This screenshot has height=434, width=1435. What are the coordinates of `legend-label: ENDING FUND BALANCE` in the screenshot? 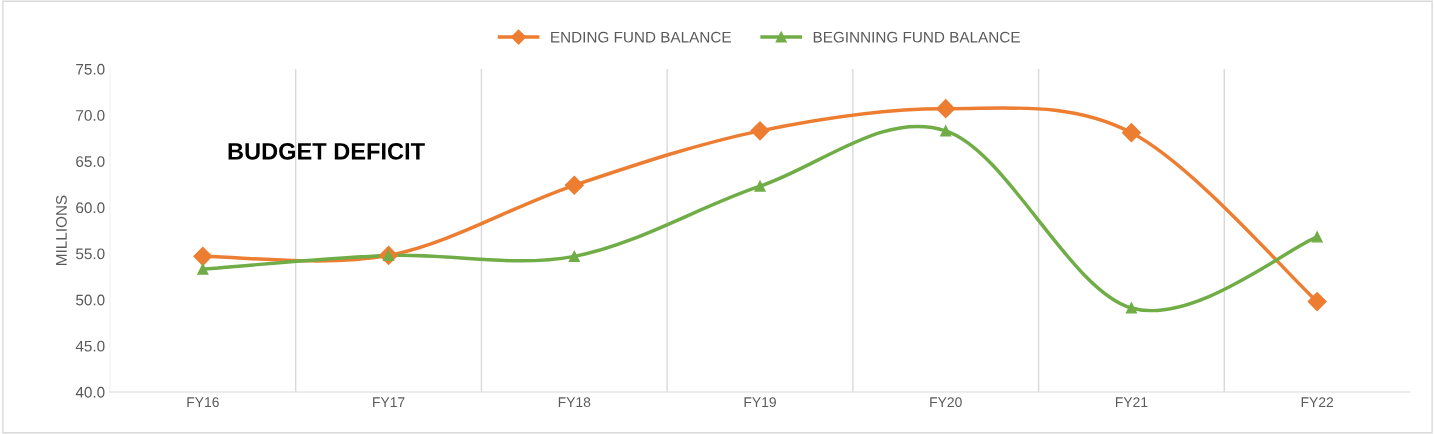 It's located at (641, 37).